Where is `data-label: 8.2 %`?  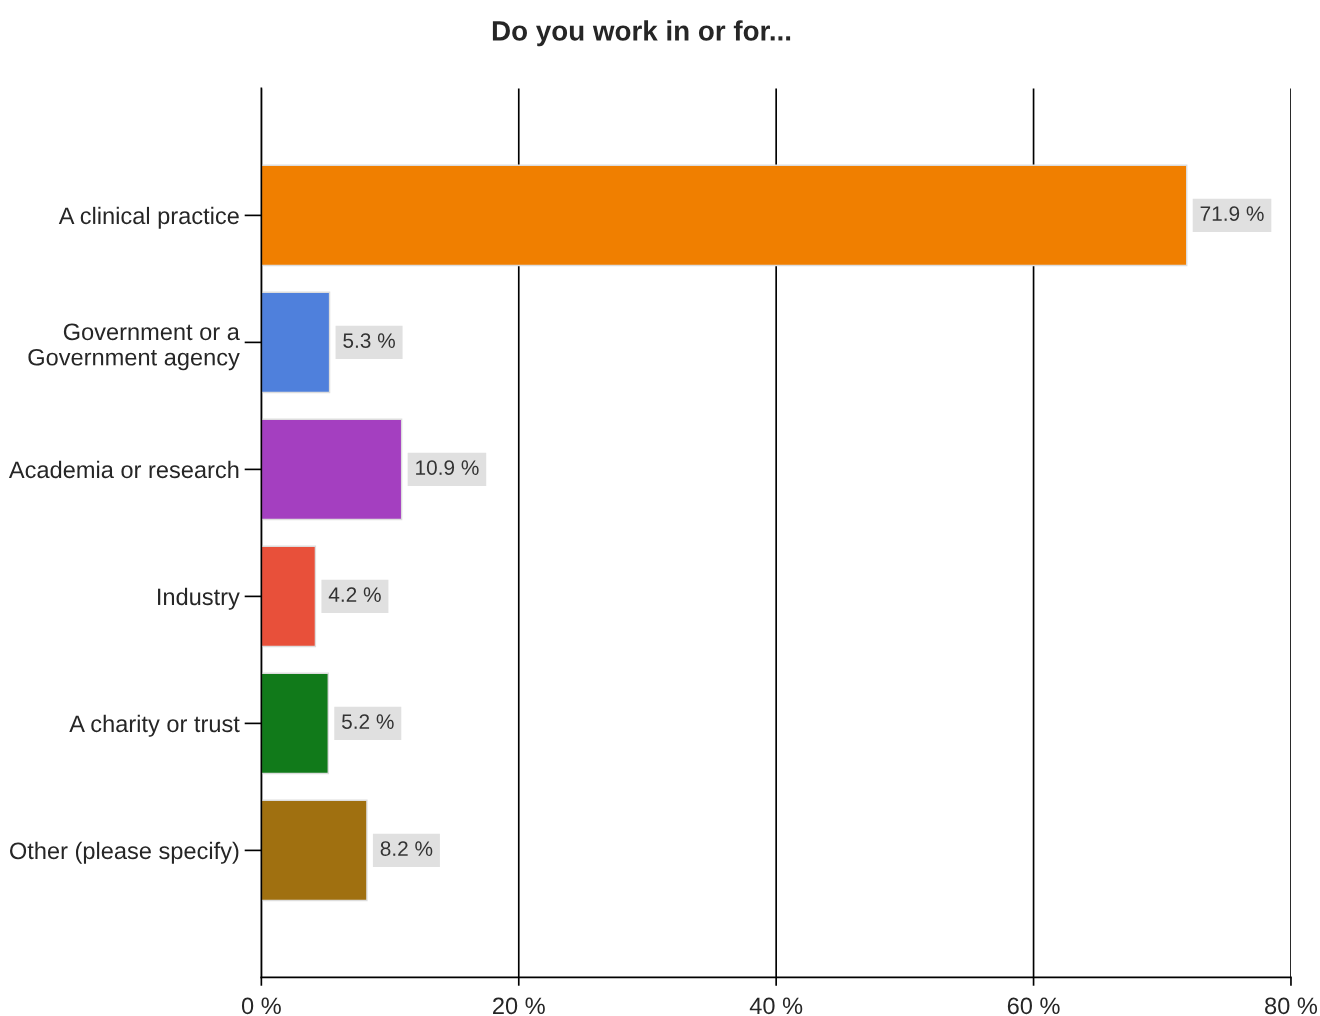
data-label: 8.2 % is located at coordinates (406, 848).